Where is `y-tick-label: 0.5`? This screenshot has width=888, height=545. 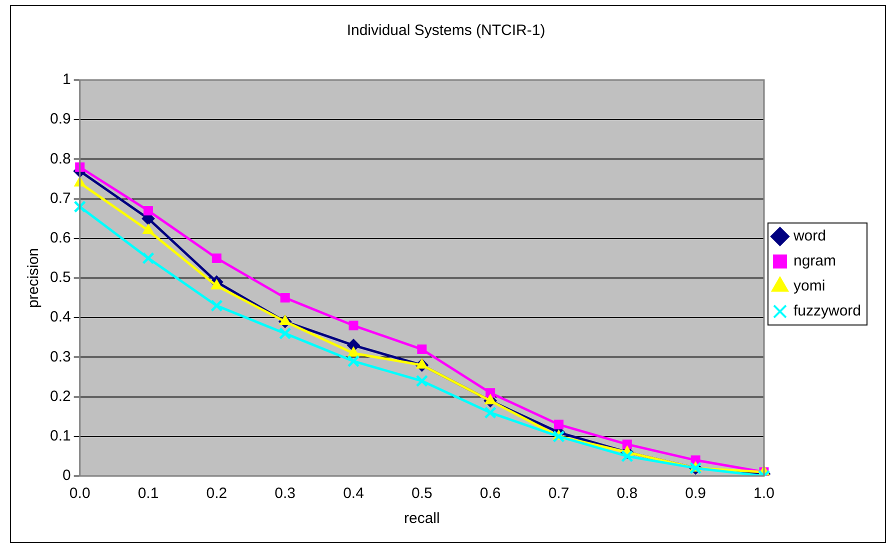
y-tick-label: 0.5 is located at coordinates (60, 277).